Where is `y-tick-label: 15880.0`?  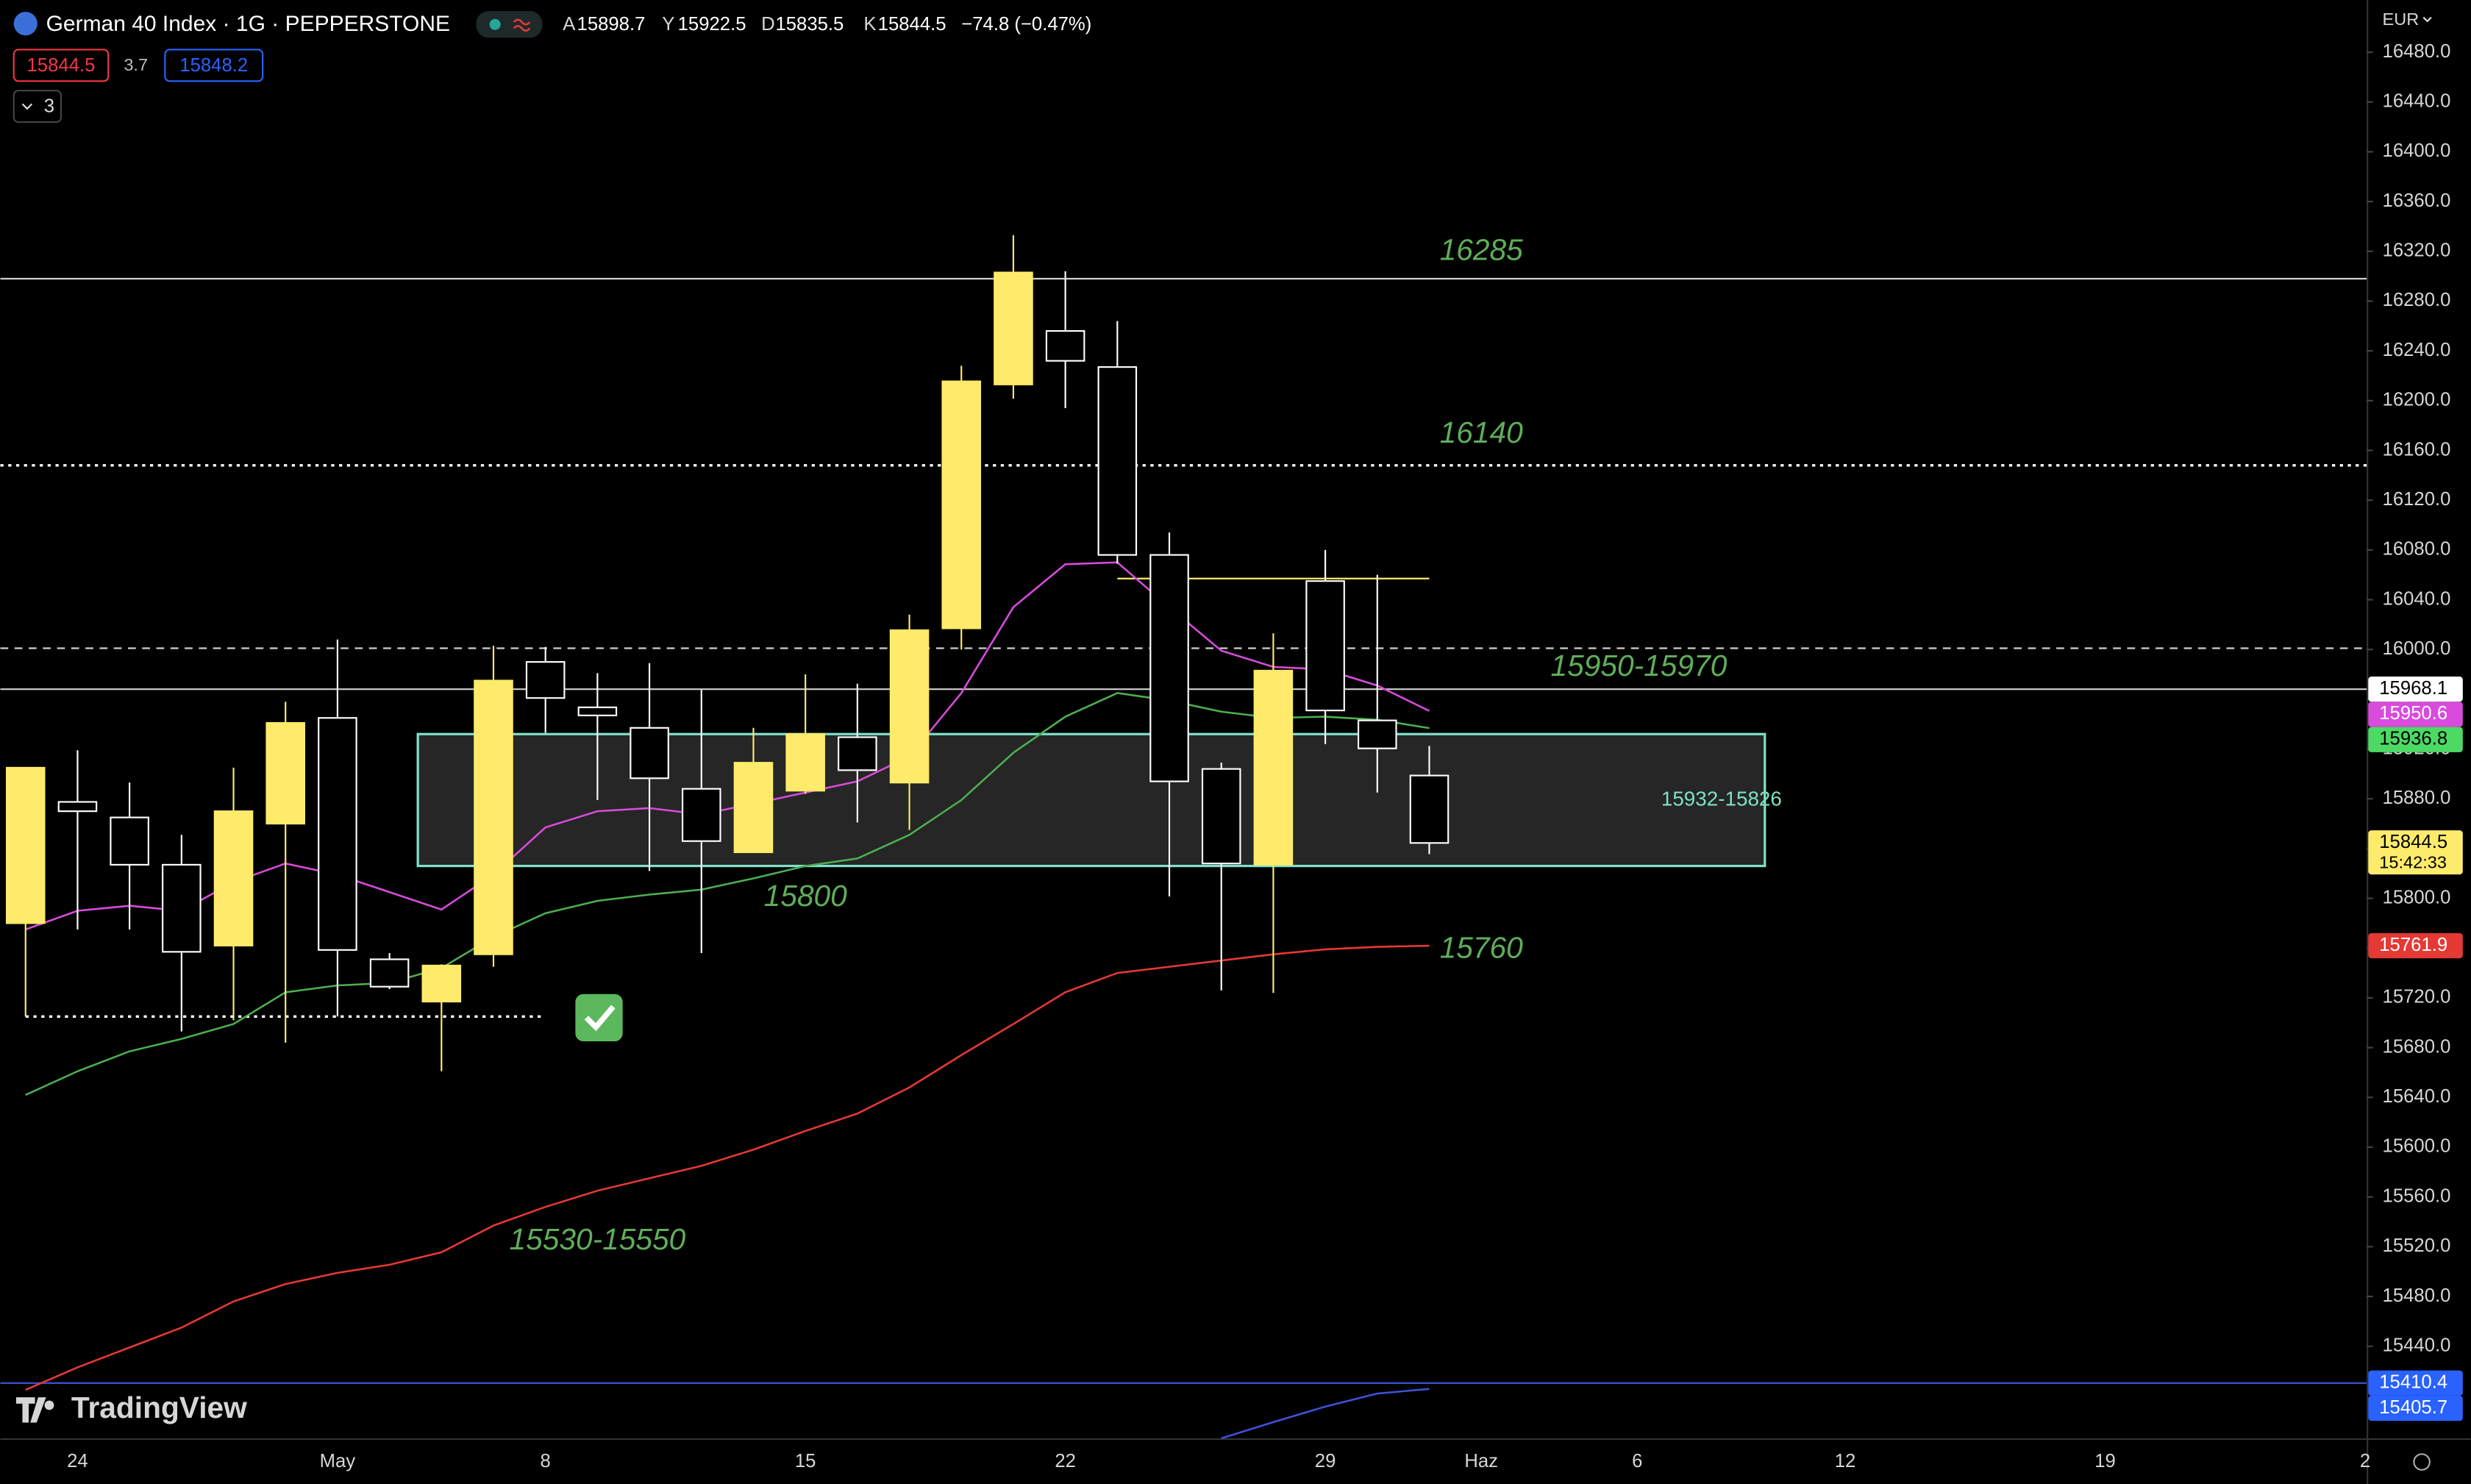 y-tick-label: 15880.0 is located at coordinates (2417, 798).